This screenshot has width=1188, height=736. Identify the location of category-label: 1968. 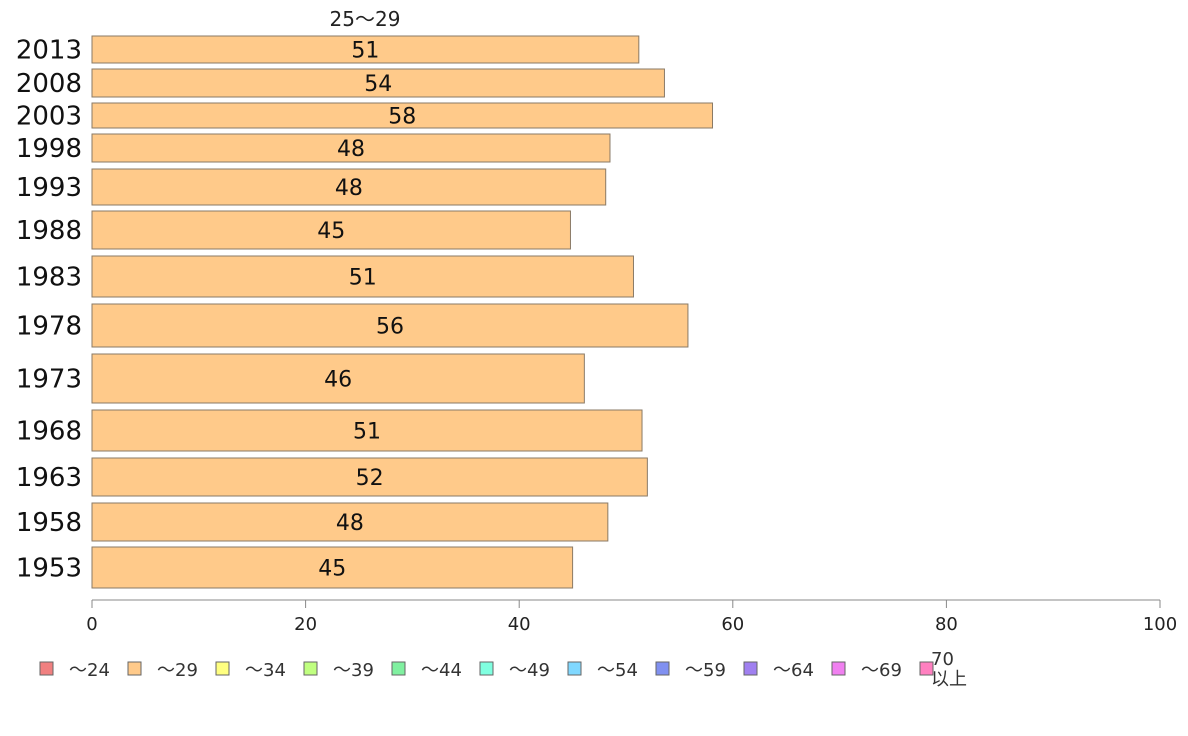
(49, 432).